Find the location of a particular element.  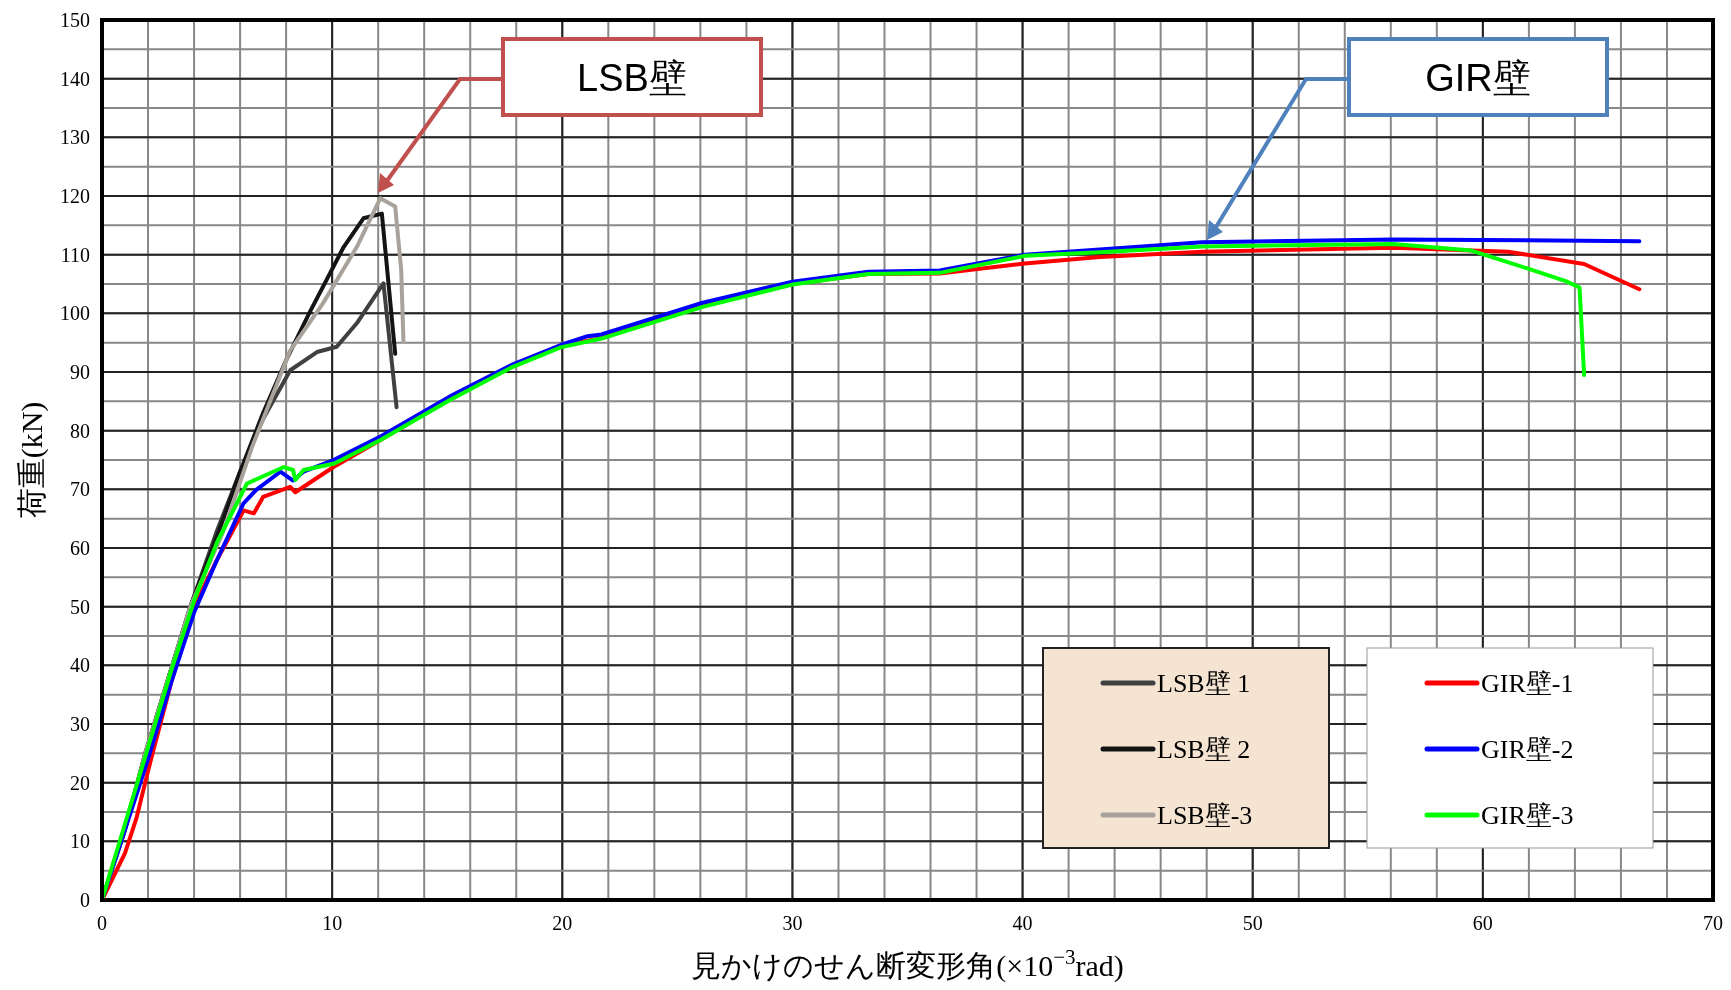

y-tick-label: 20 is located at coordinates (80, 782).